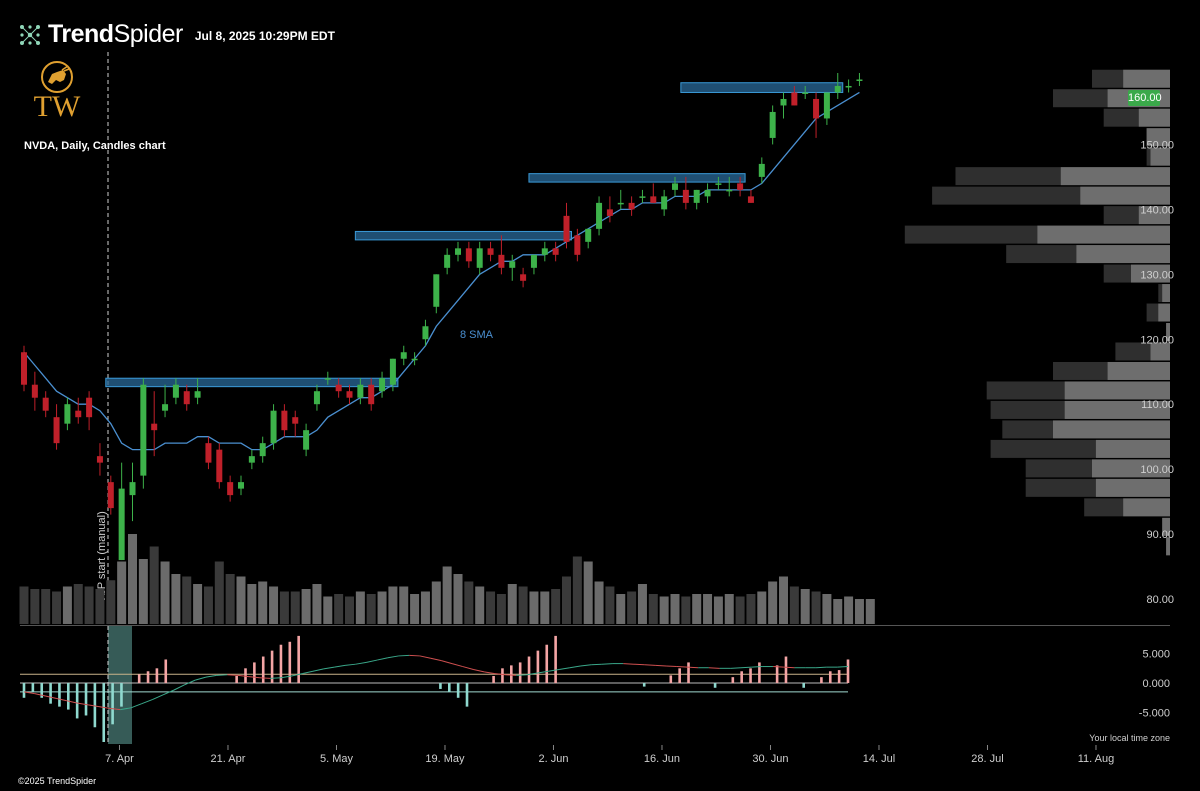 Image resolution: width=1200 pixels, height=791 pixels. What do you see at coordinates (1157, 405) in the screenshot?
I see `price-tick-label: 110.00` at bounding box center [1157, 405].